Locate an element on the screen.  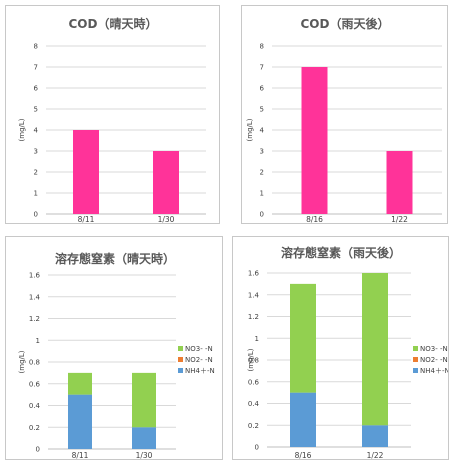
chart-title: COD（雨天後） is located at coordinates (345, 23).